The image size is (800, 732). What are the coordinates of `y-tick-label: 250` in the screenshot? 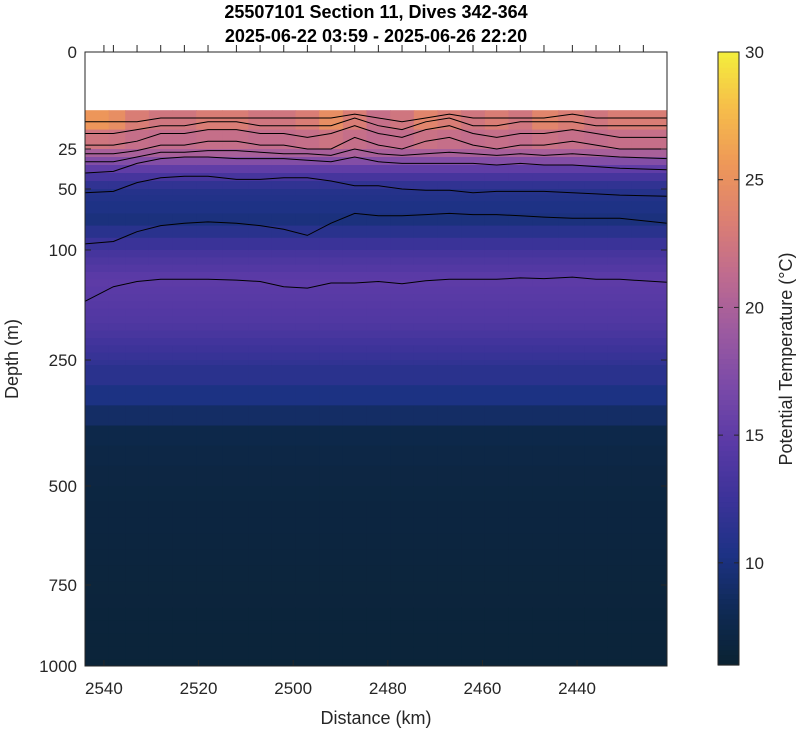 It's located at (63, 360).